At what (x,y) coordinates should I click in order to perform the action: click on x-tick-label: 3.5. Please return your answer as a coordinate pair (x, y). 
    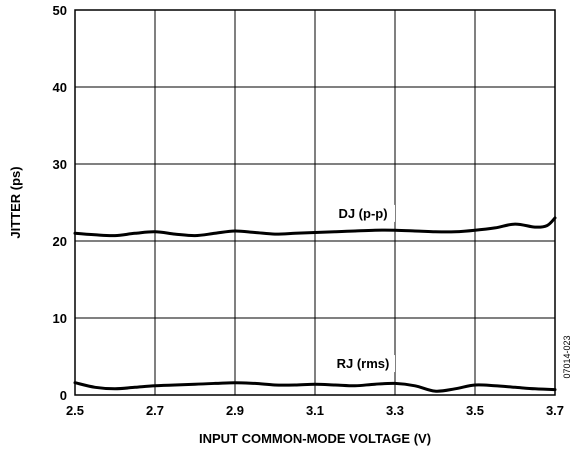
    Looking at the image, I should click on (475, 410).